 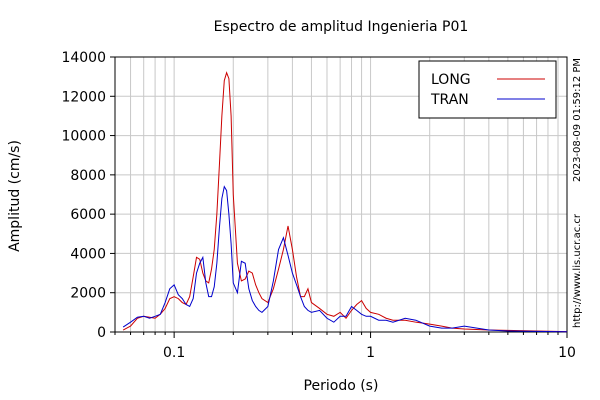 I want to click on legend: LONG TRAN, so click(x=487, y=89).